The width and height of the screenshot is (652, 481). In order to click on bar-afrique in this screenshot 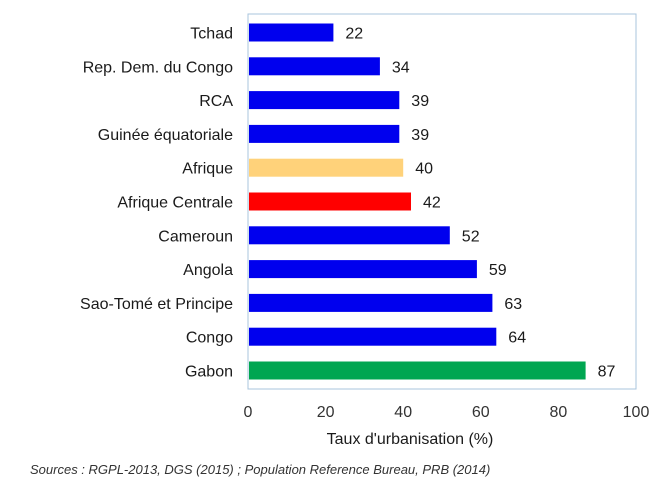, I will do `click(326, 167)`.